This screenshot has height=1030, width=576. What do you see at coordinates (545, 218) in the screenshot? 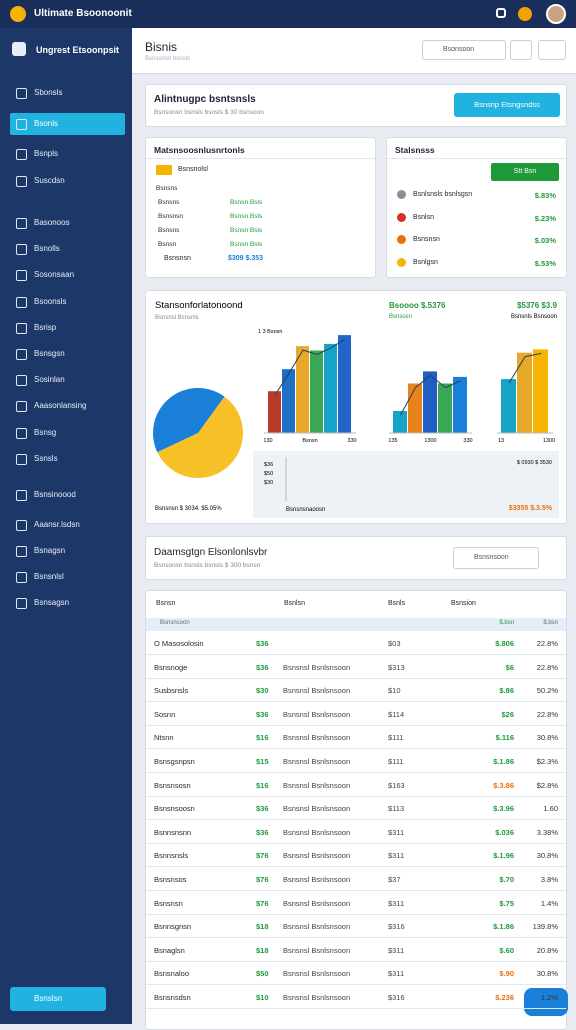
I see `status-value: $.23%` at bounding box center [545, 218].